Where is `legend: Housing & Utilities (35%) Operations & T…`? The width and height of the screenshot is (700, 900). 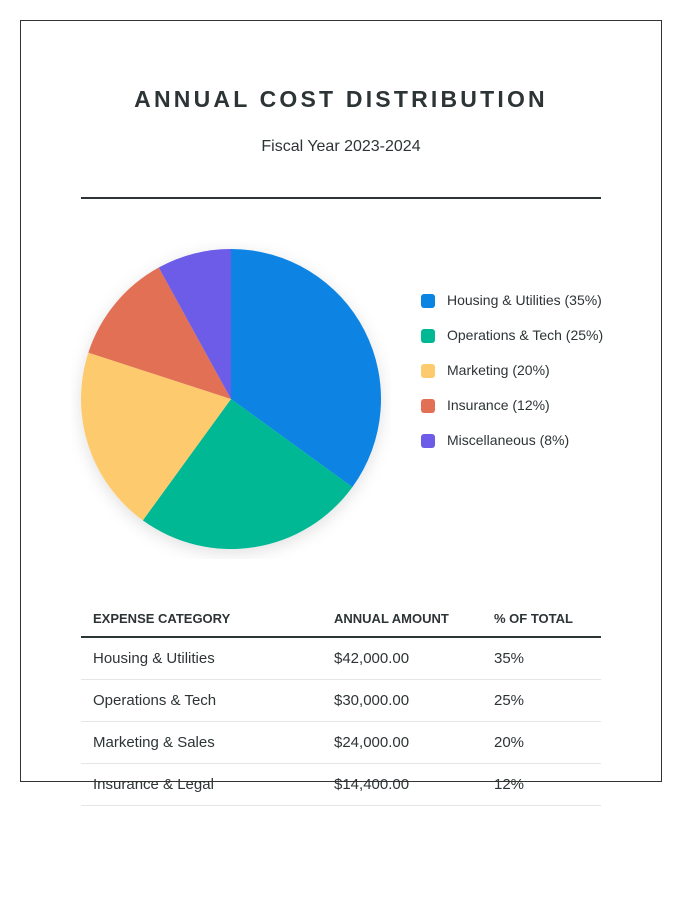 legend: Housing & Utilities (35%) Operations & T… is located at coordinates (516, 376).